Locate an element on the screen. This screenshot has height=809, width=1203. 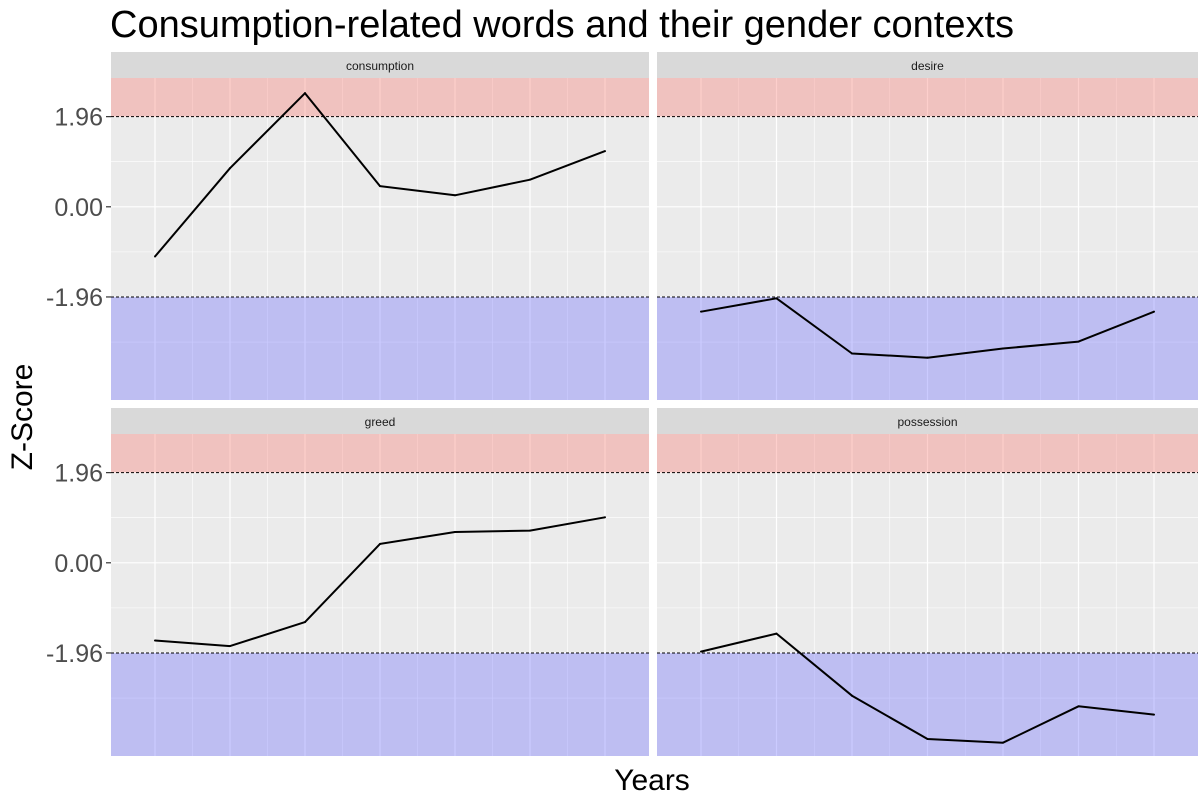
x-axis-label: Years is located at coordinates (652, 780).